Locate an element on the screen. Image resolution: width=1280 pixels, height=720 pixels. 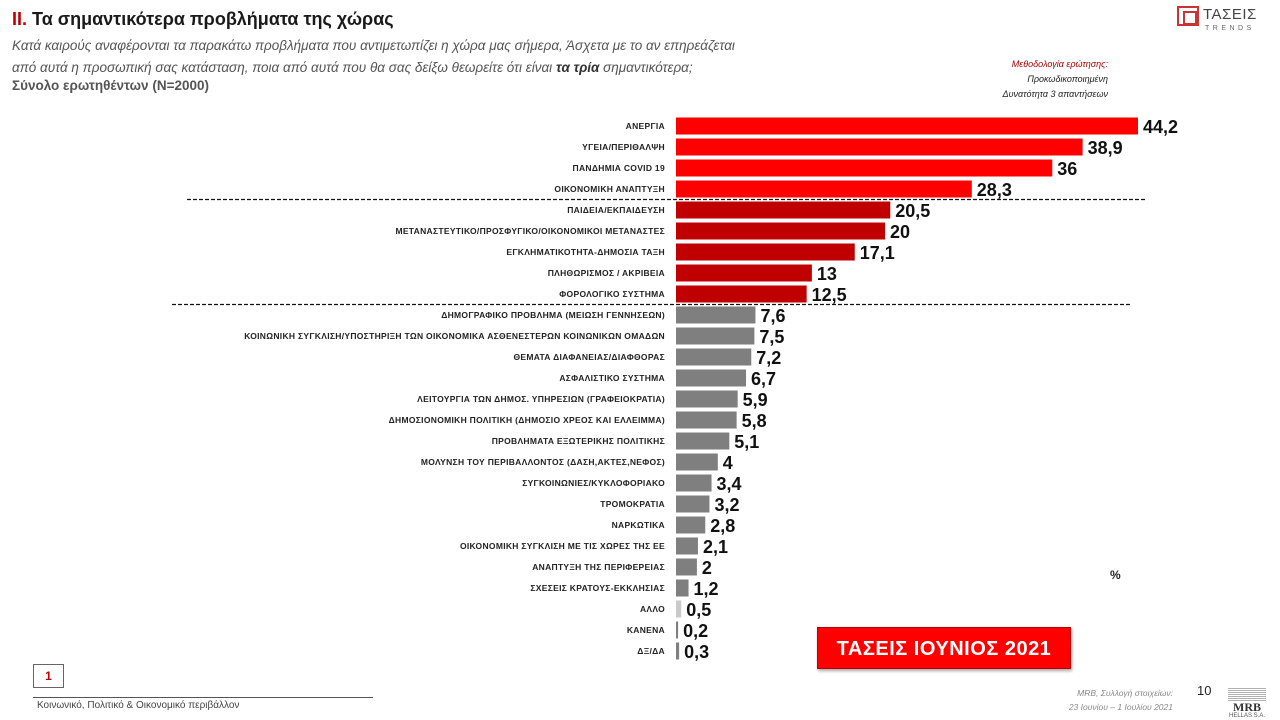
section-page-box: 1 is located at coordinates (48, 676).